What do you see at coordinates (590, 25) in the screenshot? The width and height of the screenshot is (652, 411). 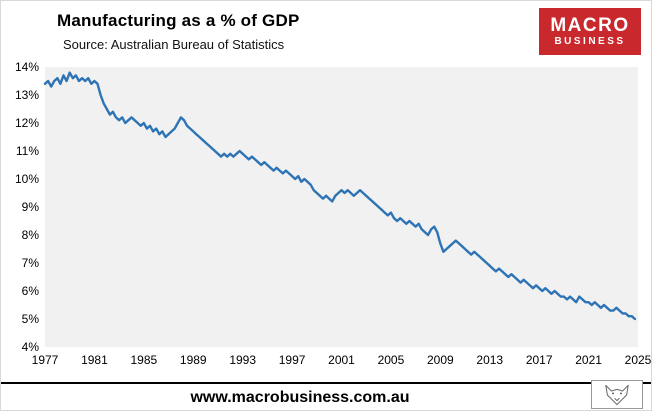 I see `logo-text-macro: MACRO` at bounding box center [590, 25].